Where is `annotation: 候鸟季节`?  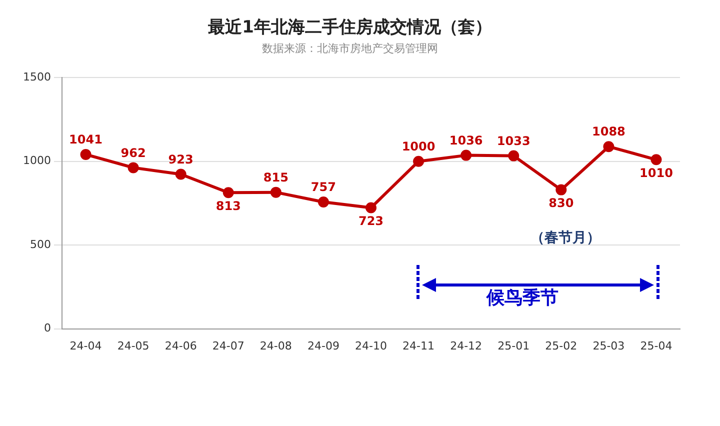 annotation: 候鸟季节 is located at coordinates (521, 297).